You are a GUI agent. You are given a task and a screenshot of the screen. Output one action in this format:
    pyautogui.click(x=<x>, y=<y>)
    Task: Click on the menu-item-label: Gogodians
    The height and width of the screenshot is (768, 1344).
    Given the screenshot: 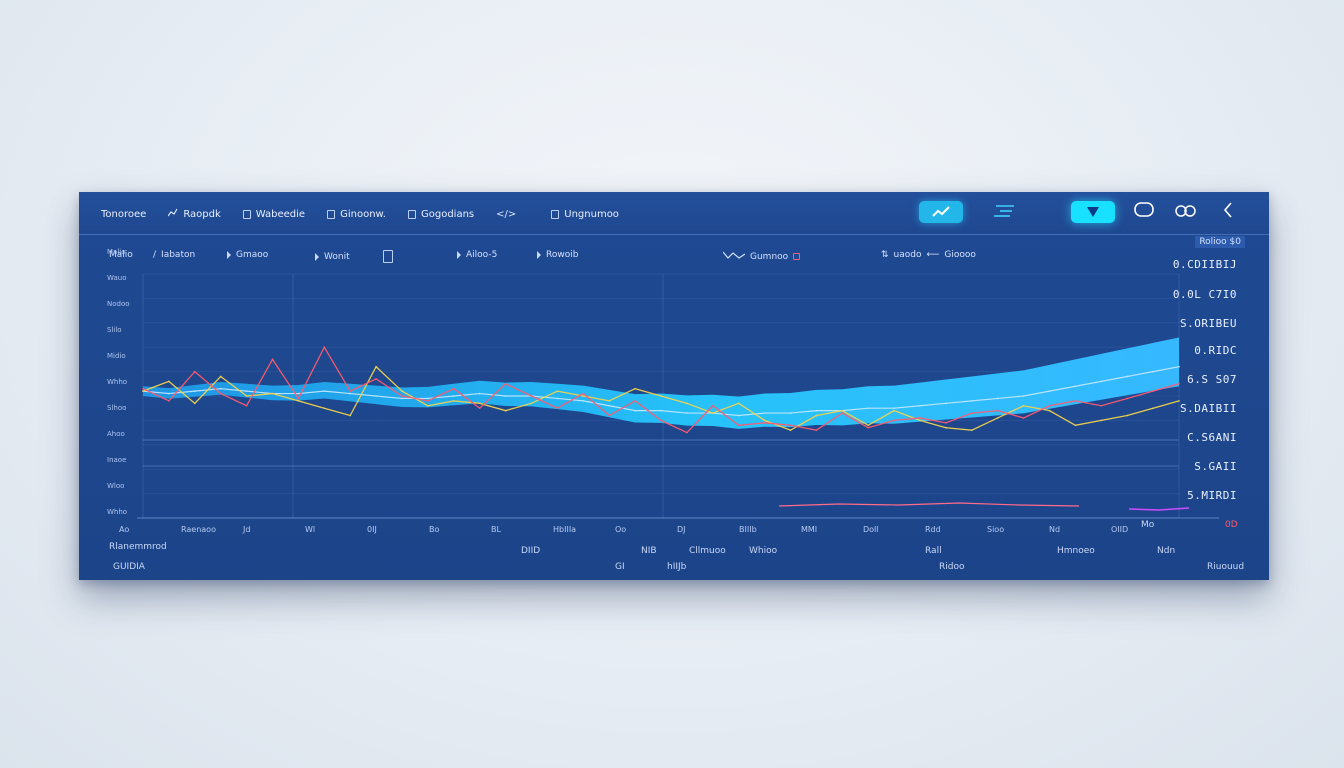 What is the action you would take?
    pyautogui.click(x=447, y=214)
    